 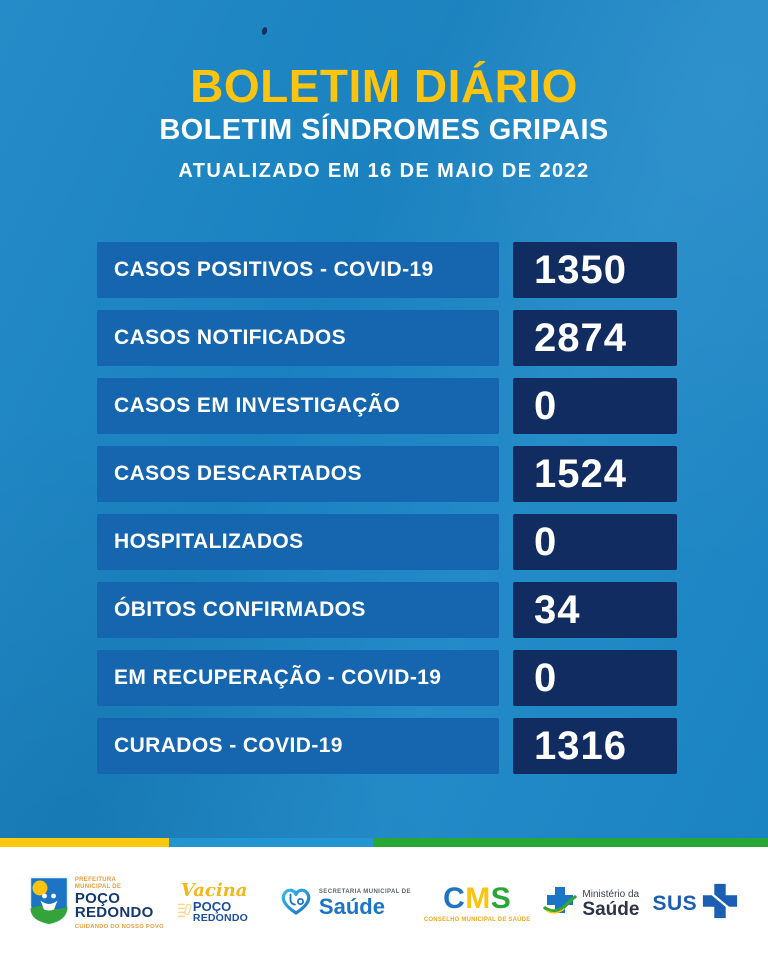 I want to click on stat-label: EM RECUPERAÇÃO - COVID-19, so click(x=298, y=678).